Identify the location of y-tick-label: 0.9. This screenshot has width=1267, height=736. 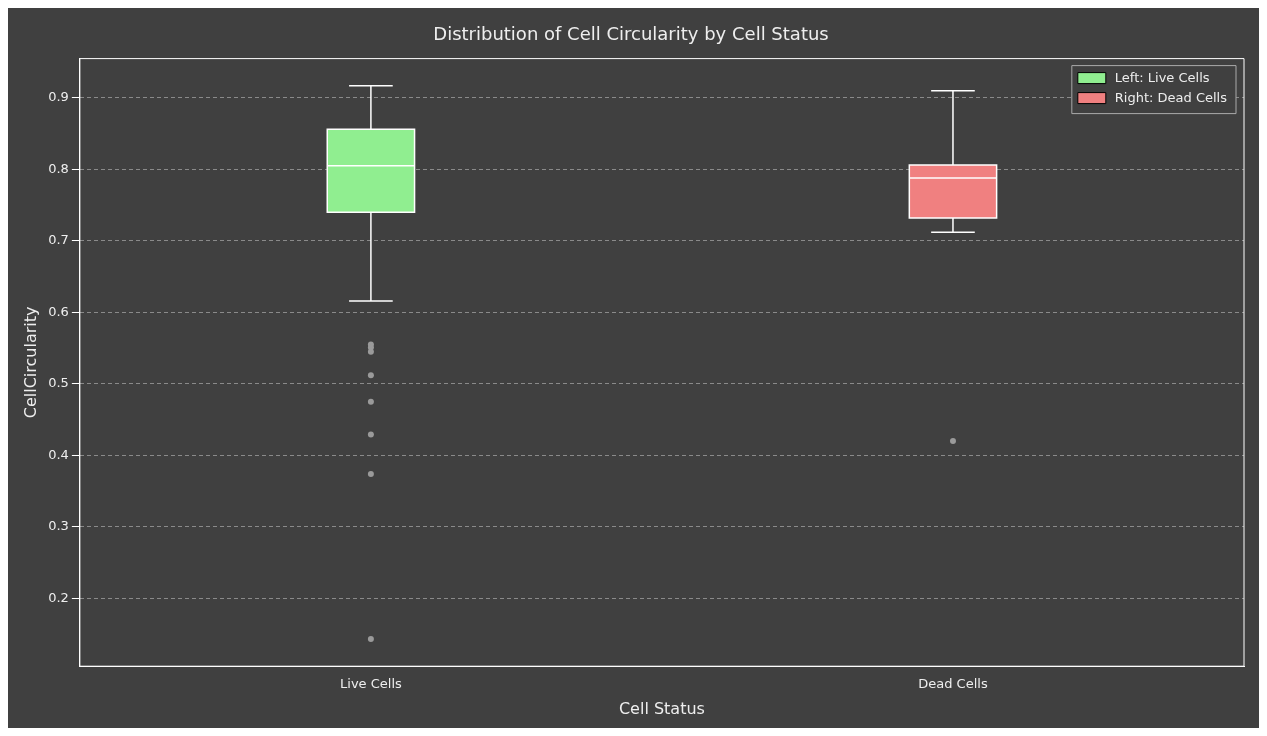
(58, 97).